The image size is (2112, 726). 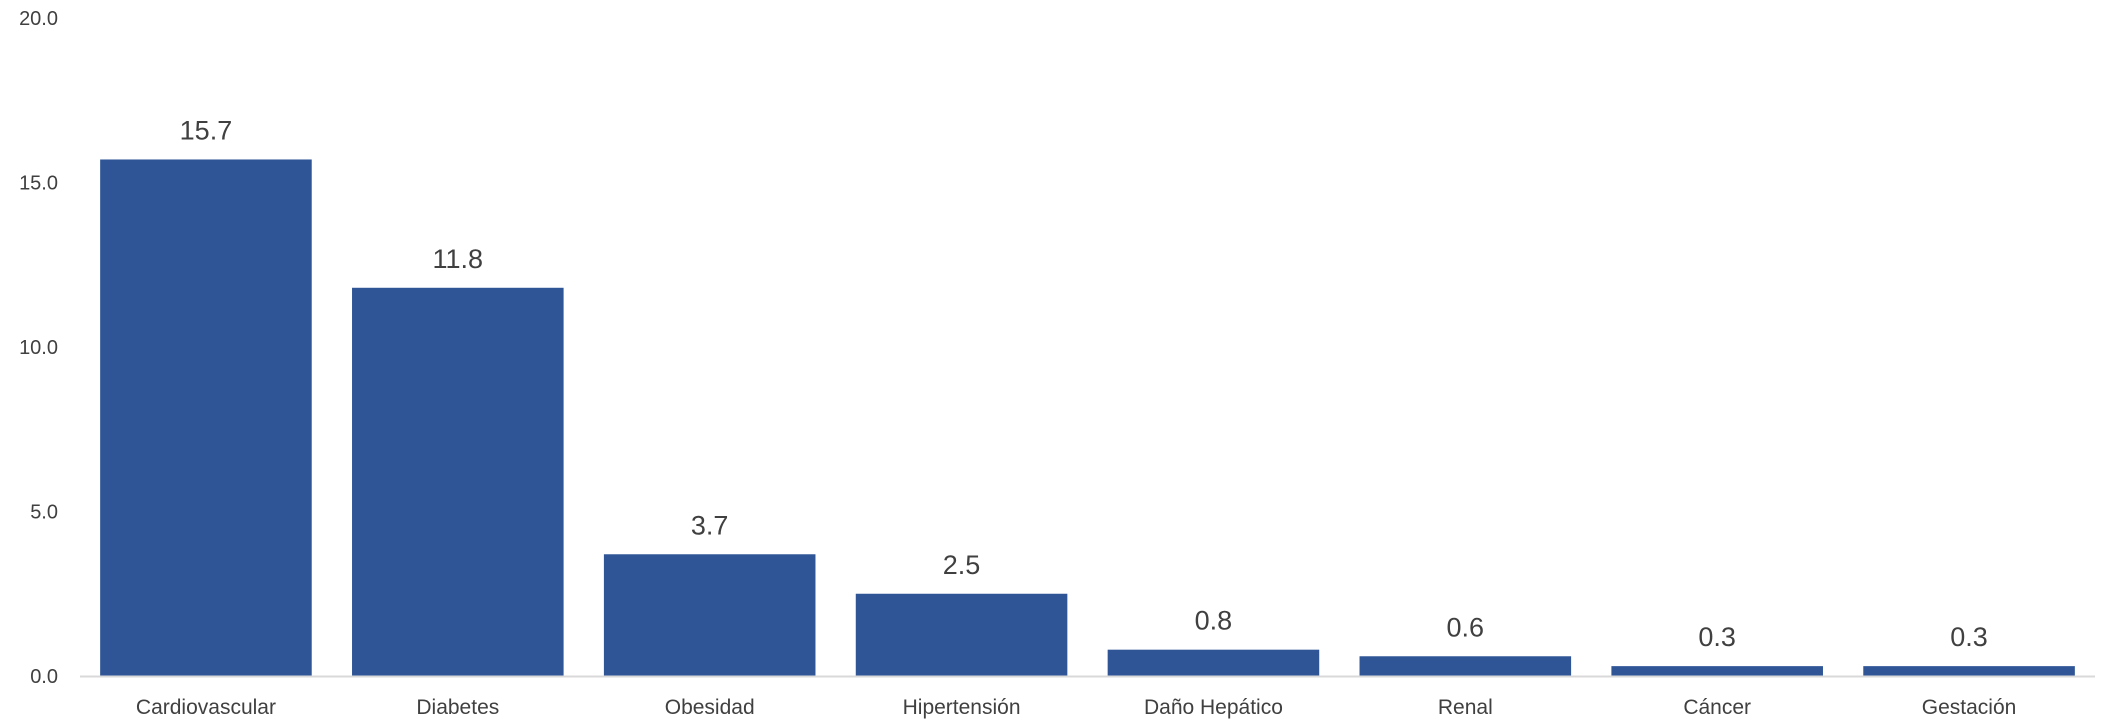 I want to click on data-label: 11.8, so click(x=458, y=259).